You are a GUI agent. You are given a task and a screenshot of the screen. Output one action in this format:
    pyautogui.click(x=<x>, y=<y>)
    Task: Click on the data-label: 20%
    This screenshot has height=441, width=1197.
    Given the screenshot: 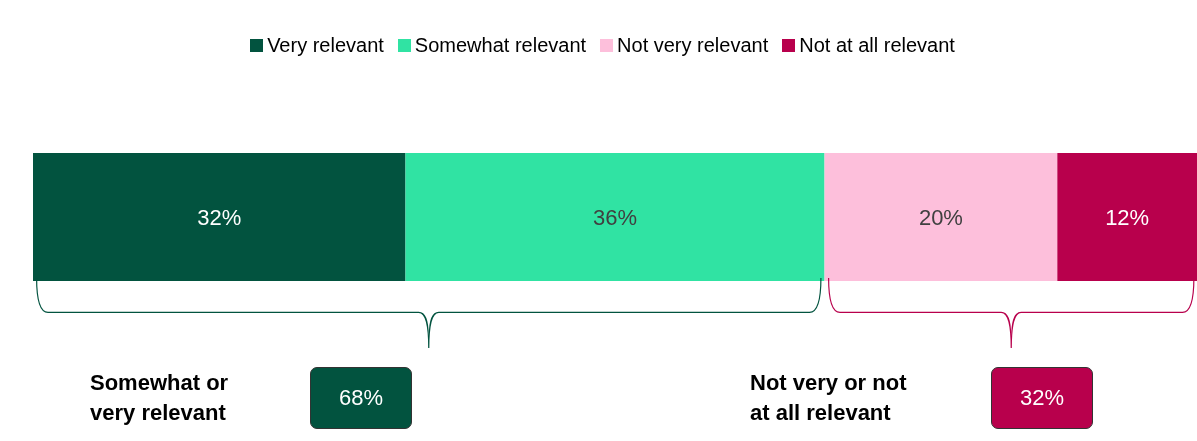 What is the action you would take?
    pyautogui.click(x=940, y=217)
    